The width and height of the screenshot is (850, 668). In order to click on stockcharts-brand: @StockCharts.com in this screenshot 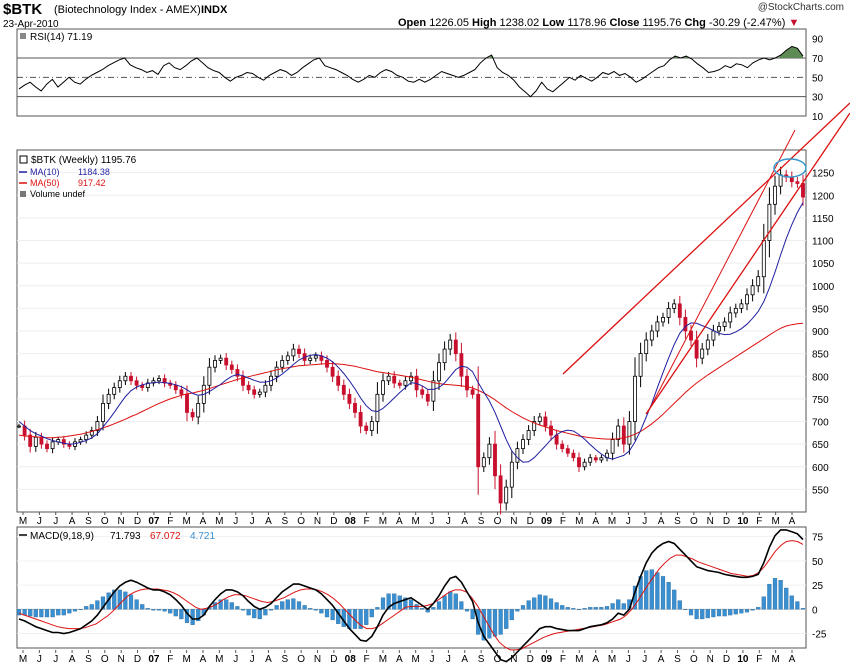, I will do `click(800, 7)`.